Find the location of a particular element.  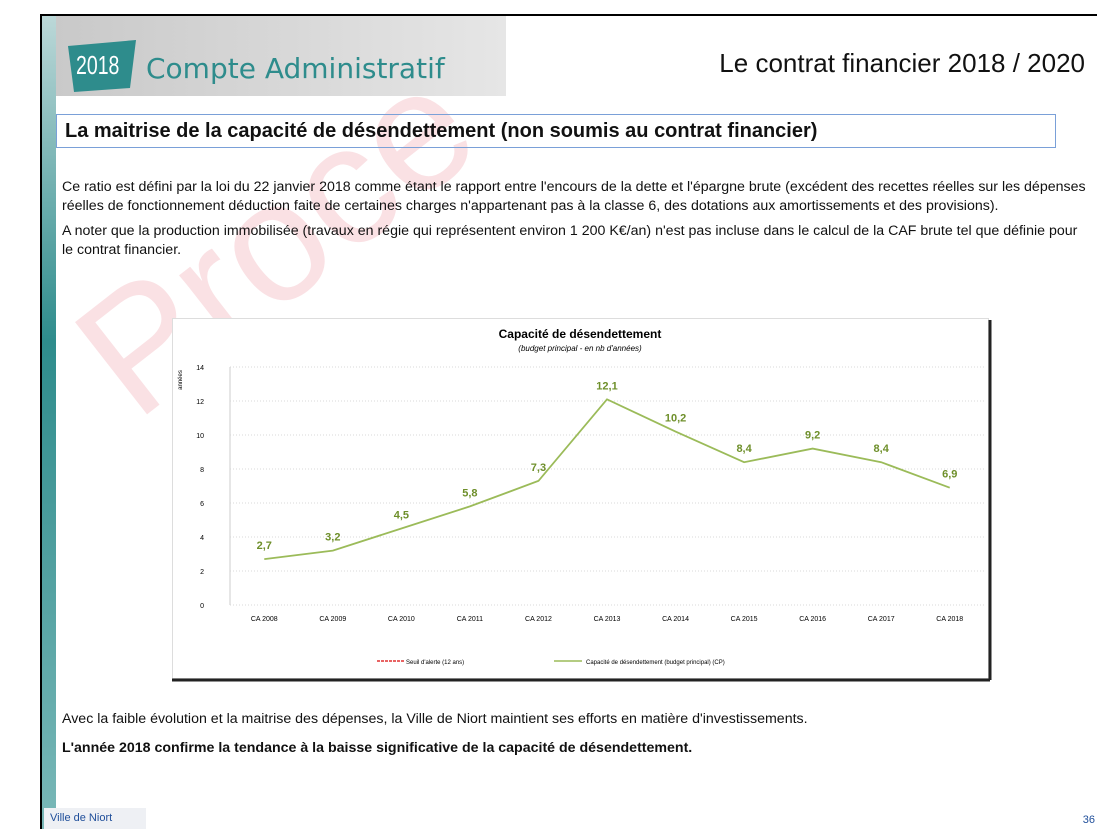

x-tick-label: CA 2018 is located at coordinates (949, 619).